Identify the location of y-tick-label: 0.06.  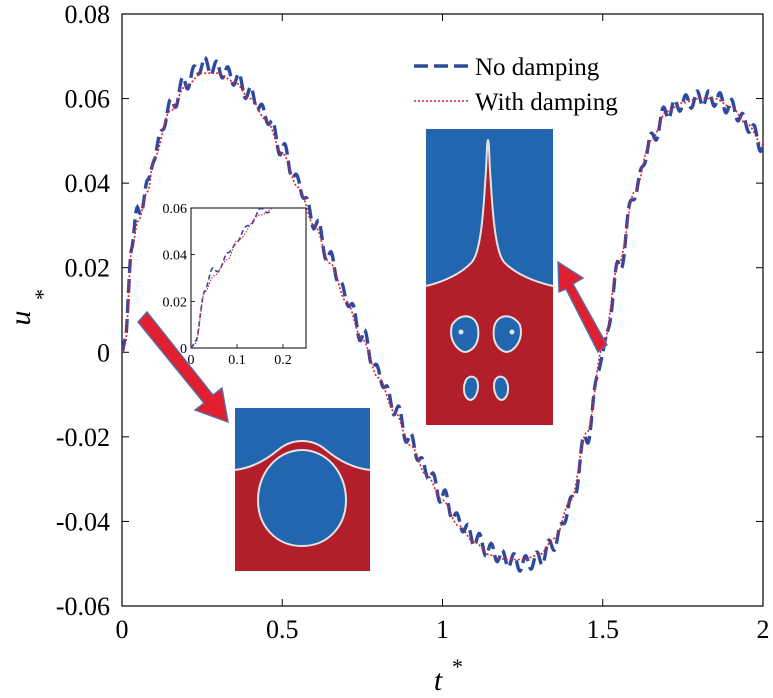
(88, 99).